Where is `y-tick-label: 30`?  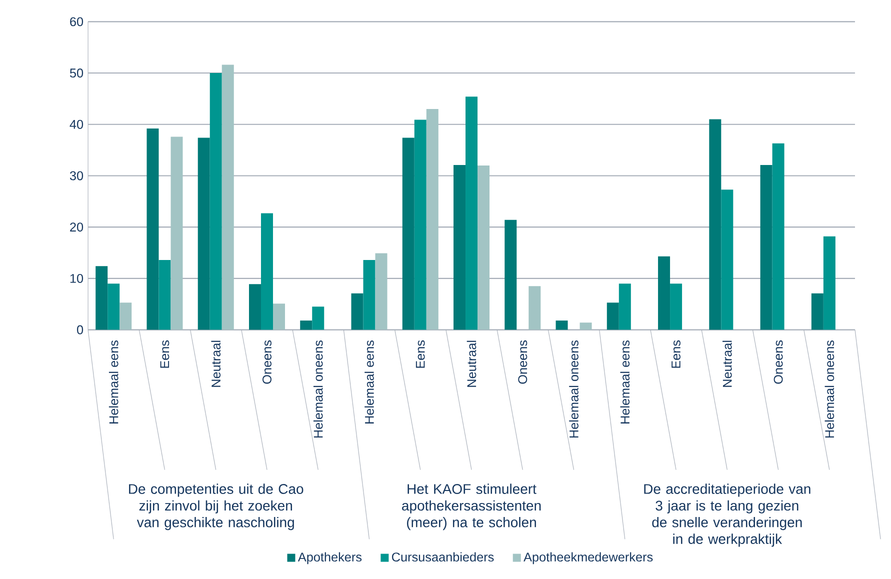 y-tick-label: 30 is located at coordinates (77, 175).